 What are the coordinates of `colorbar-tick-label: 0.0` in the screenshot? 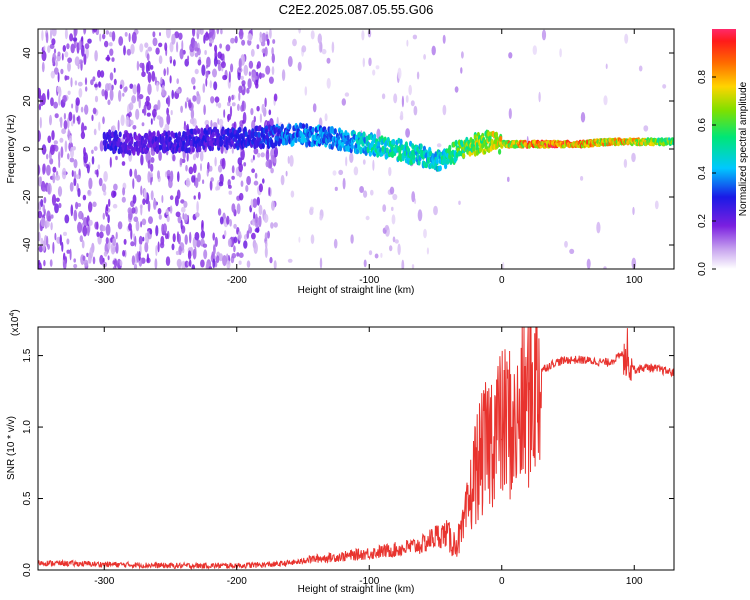 It's located at (702, 269).